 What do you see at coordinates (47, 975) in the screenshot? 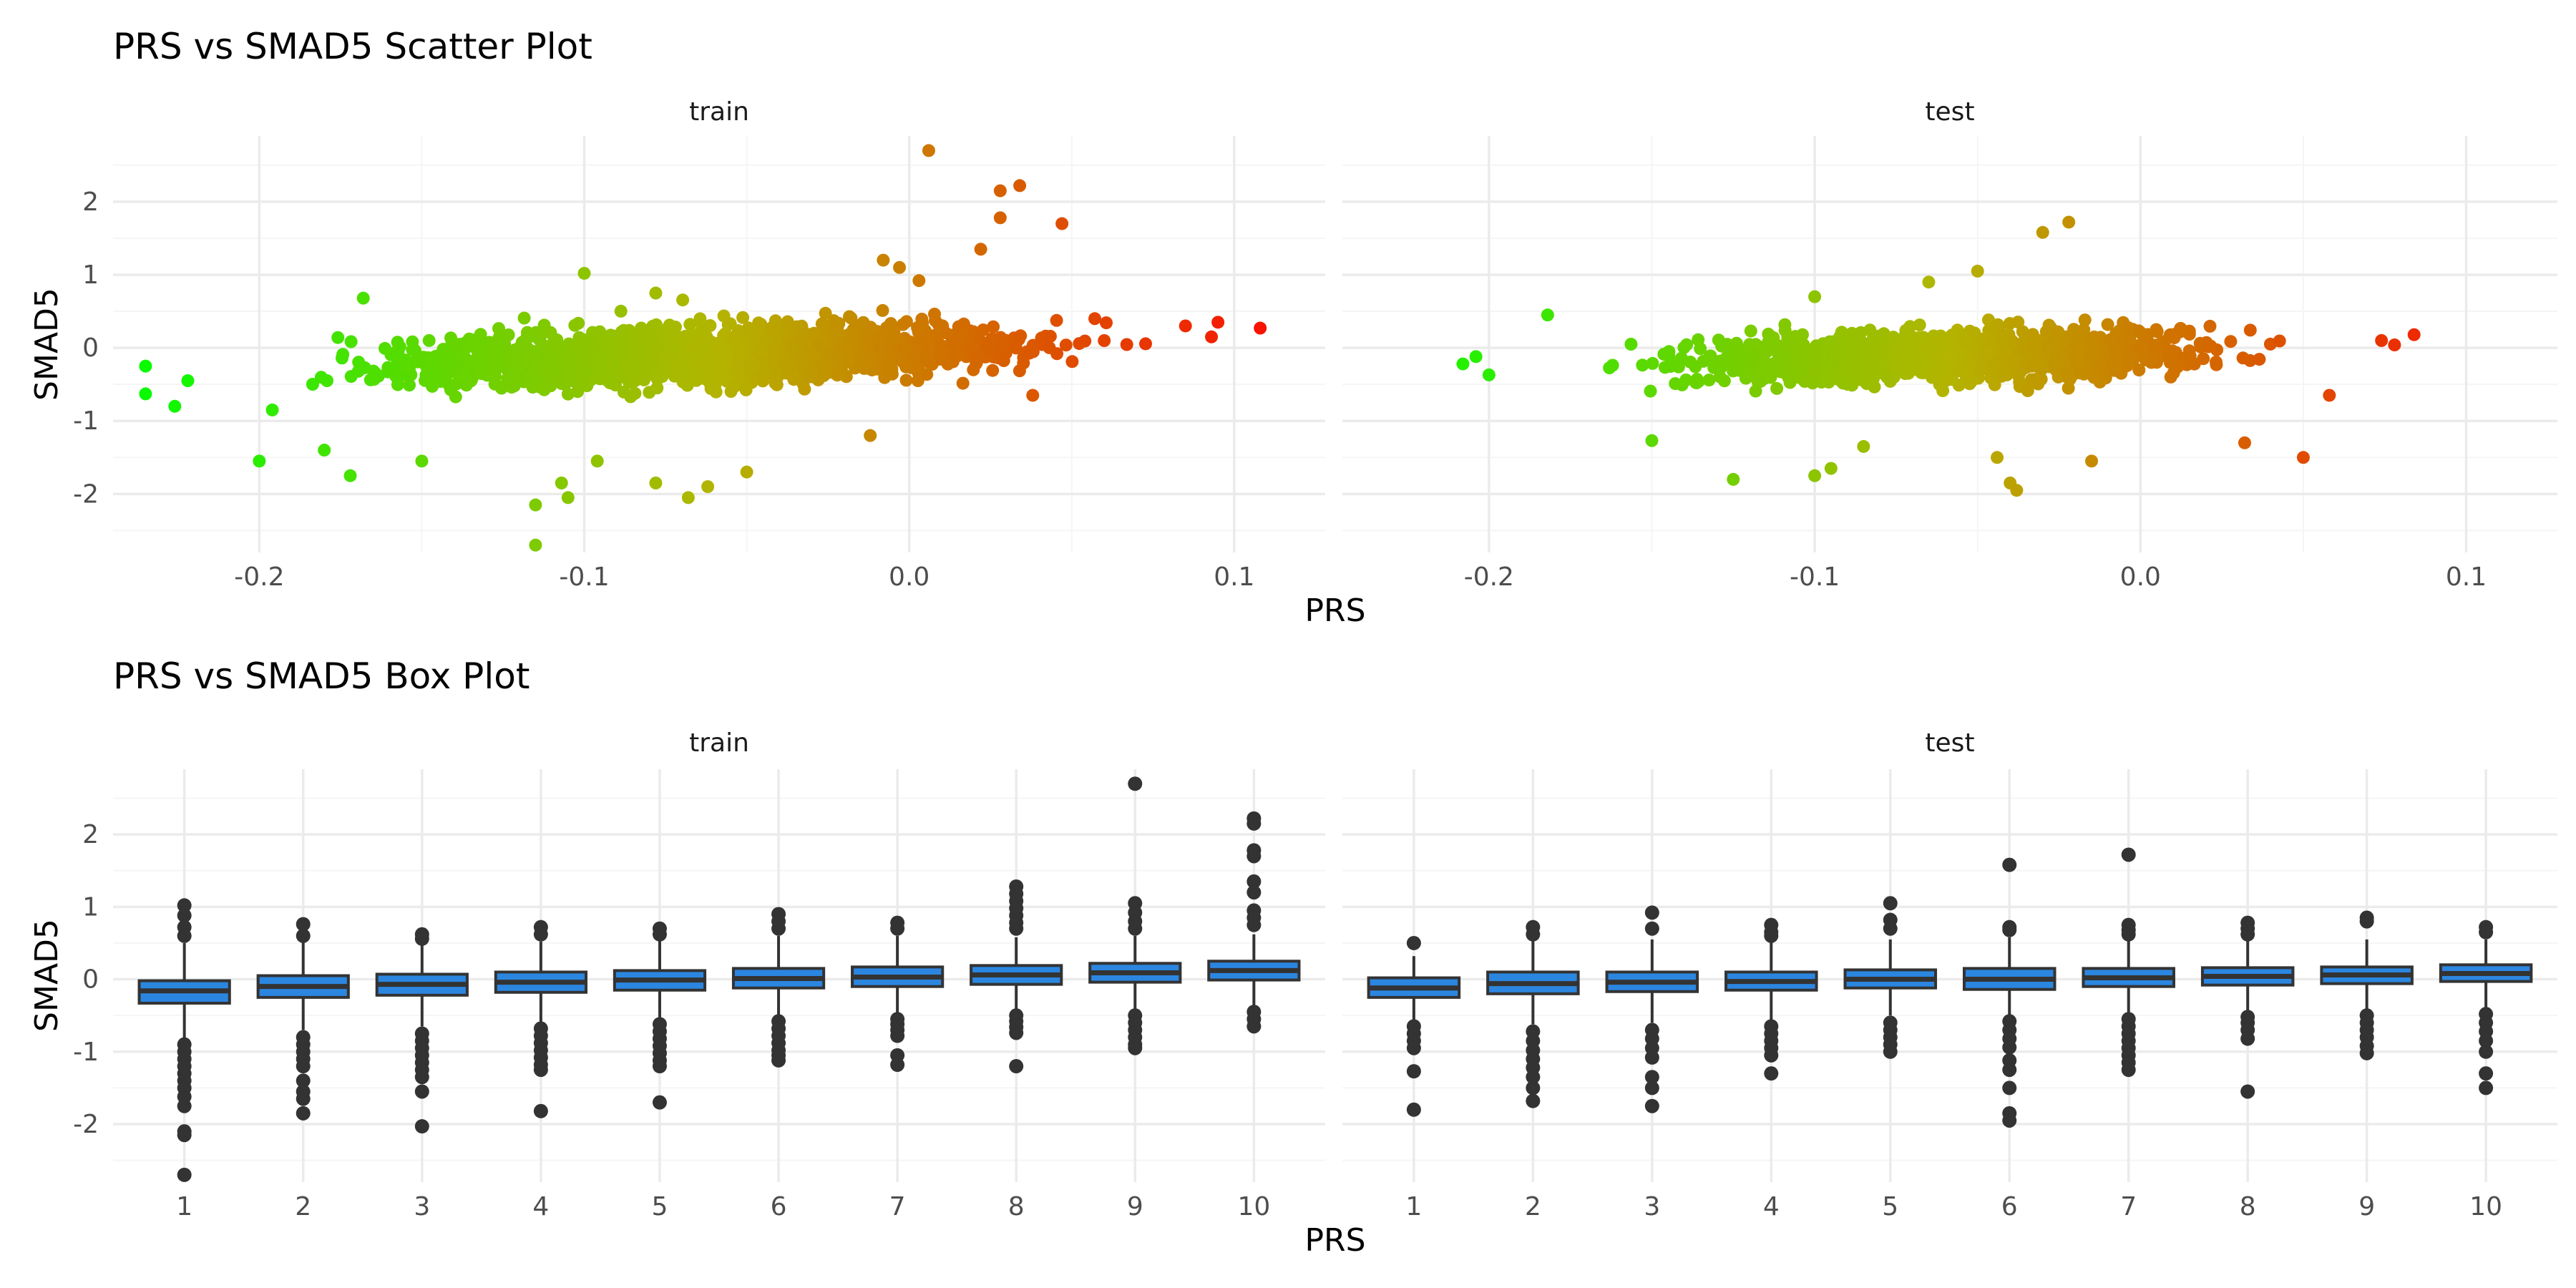
I see `box-y-axis-label: SMAD5` at bounding box center [47, 975].